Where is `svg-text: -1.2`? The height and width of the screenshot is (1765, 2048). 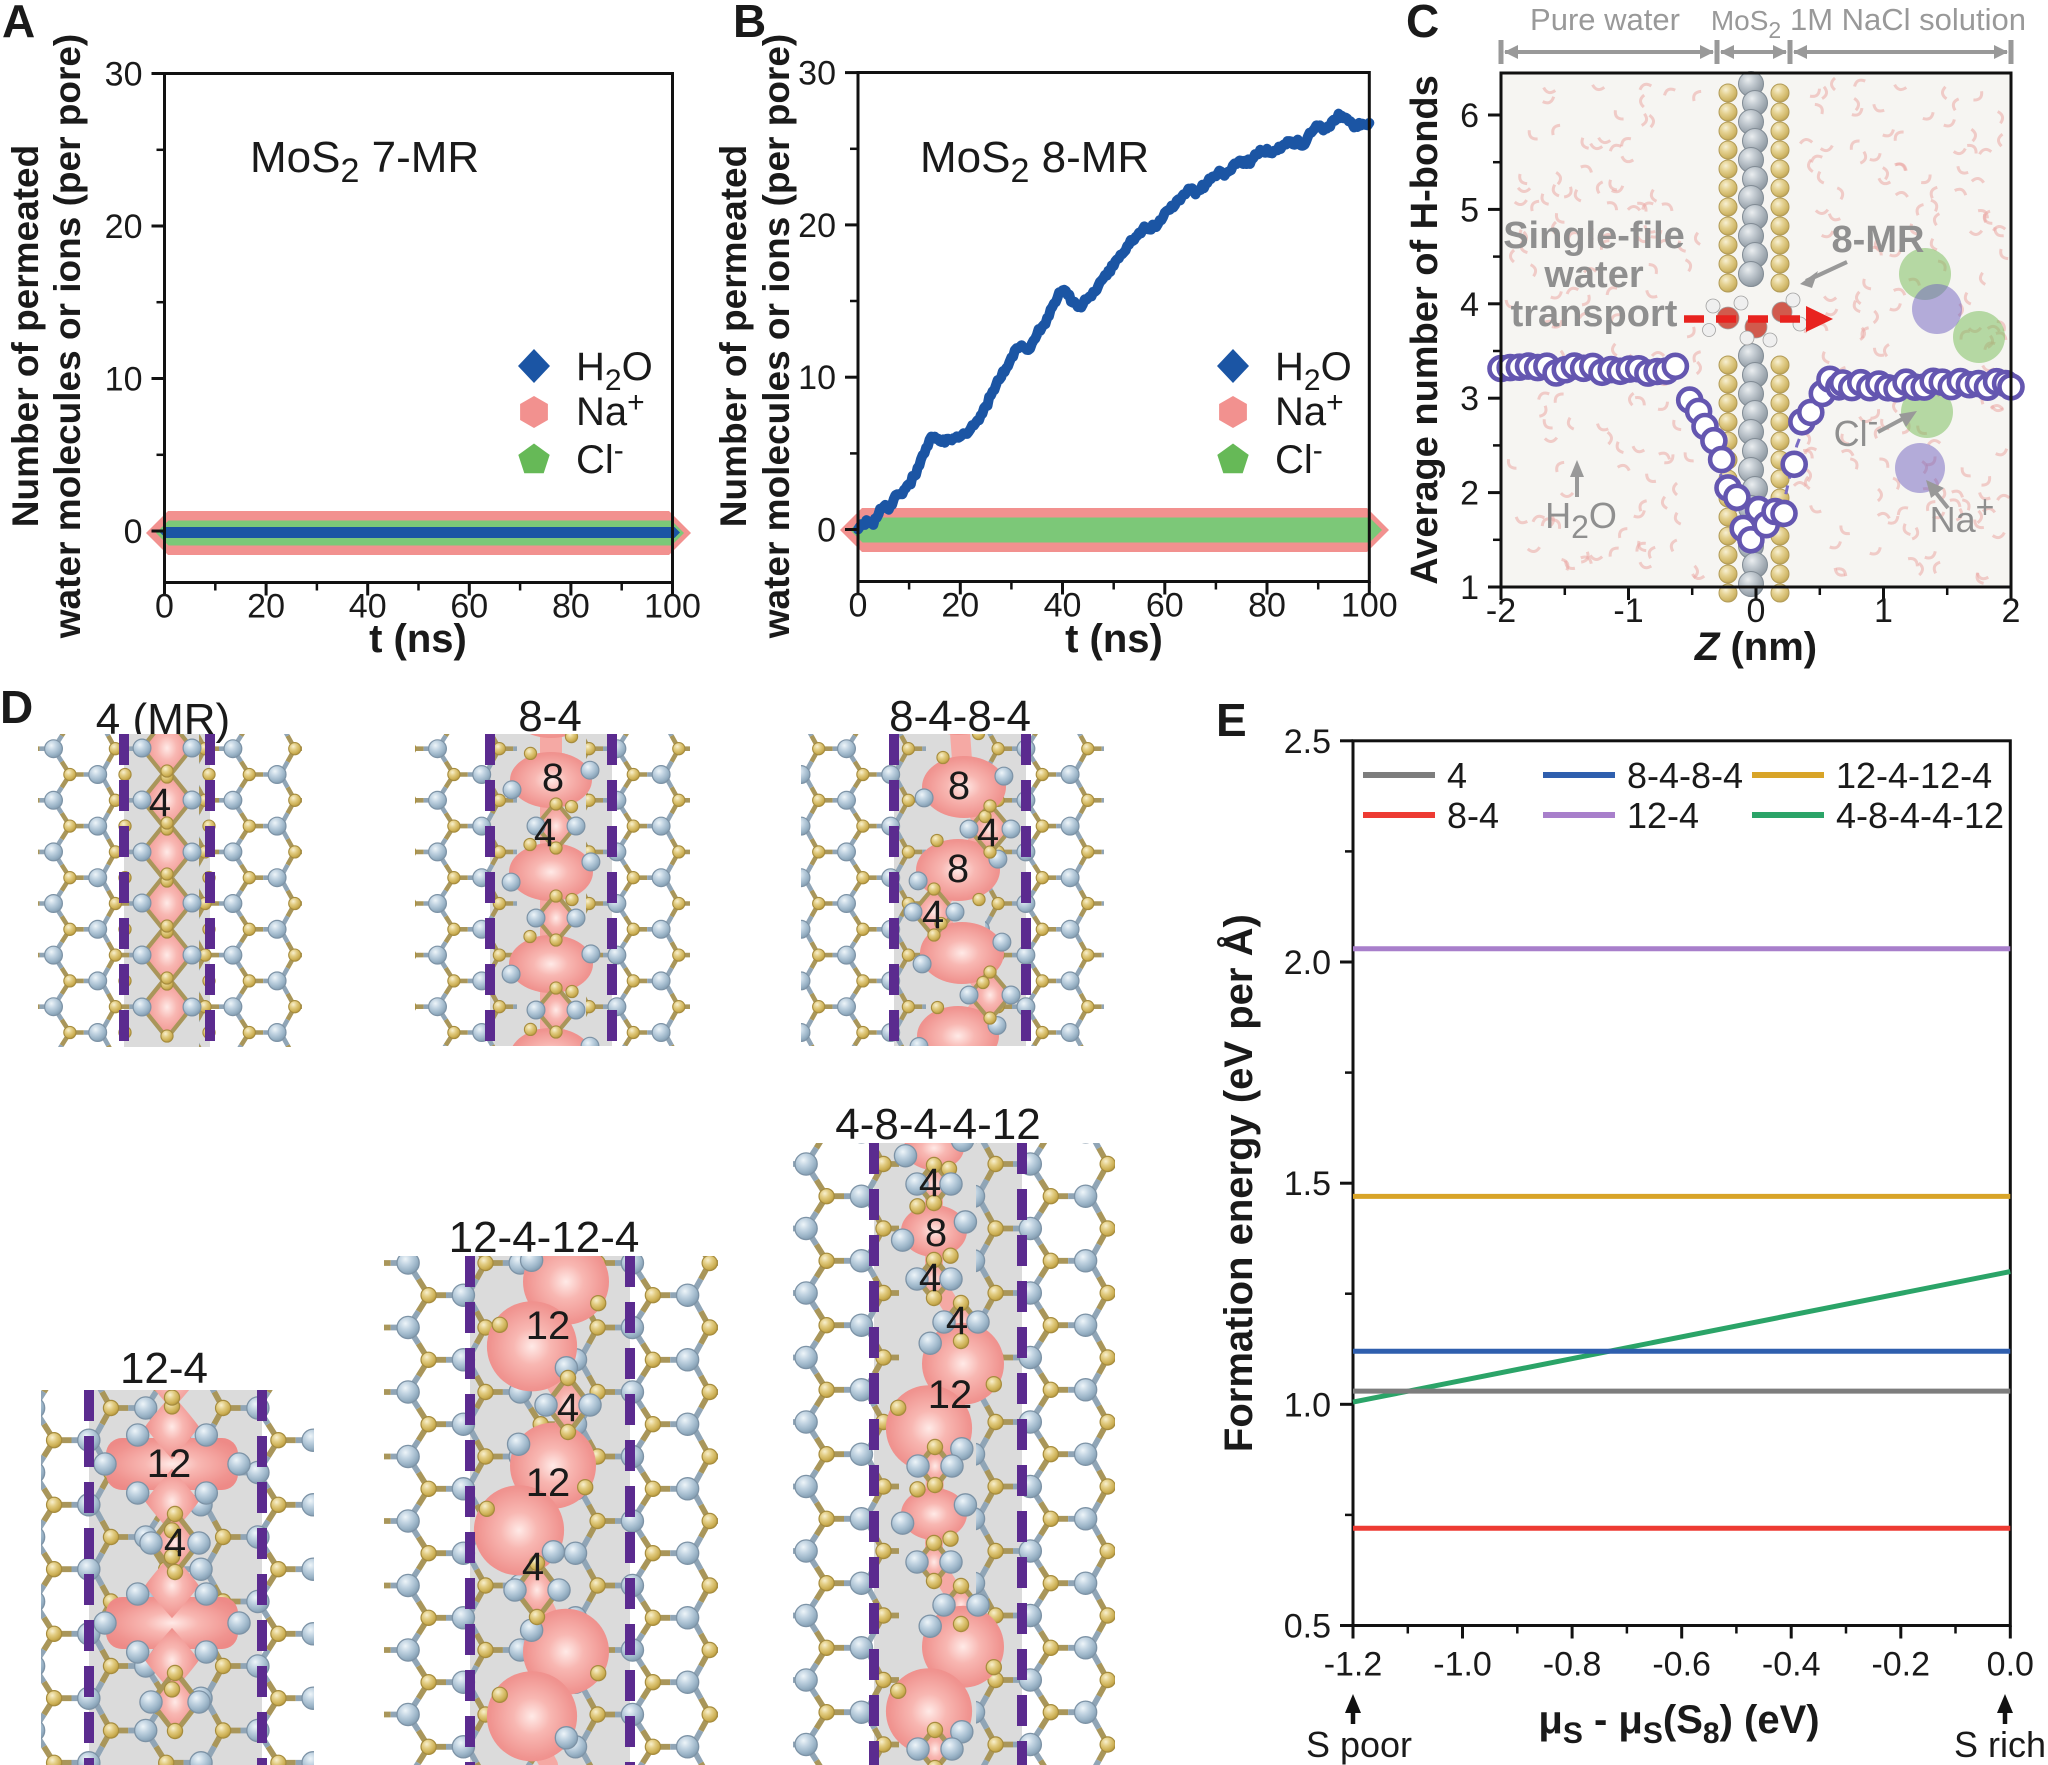 svg-text: -1.2 is located at coordinates (1353, 1665).